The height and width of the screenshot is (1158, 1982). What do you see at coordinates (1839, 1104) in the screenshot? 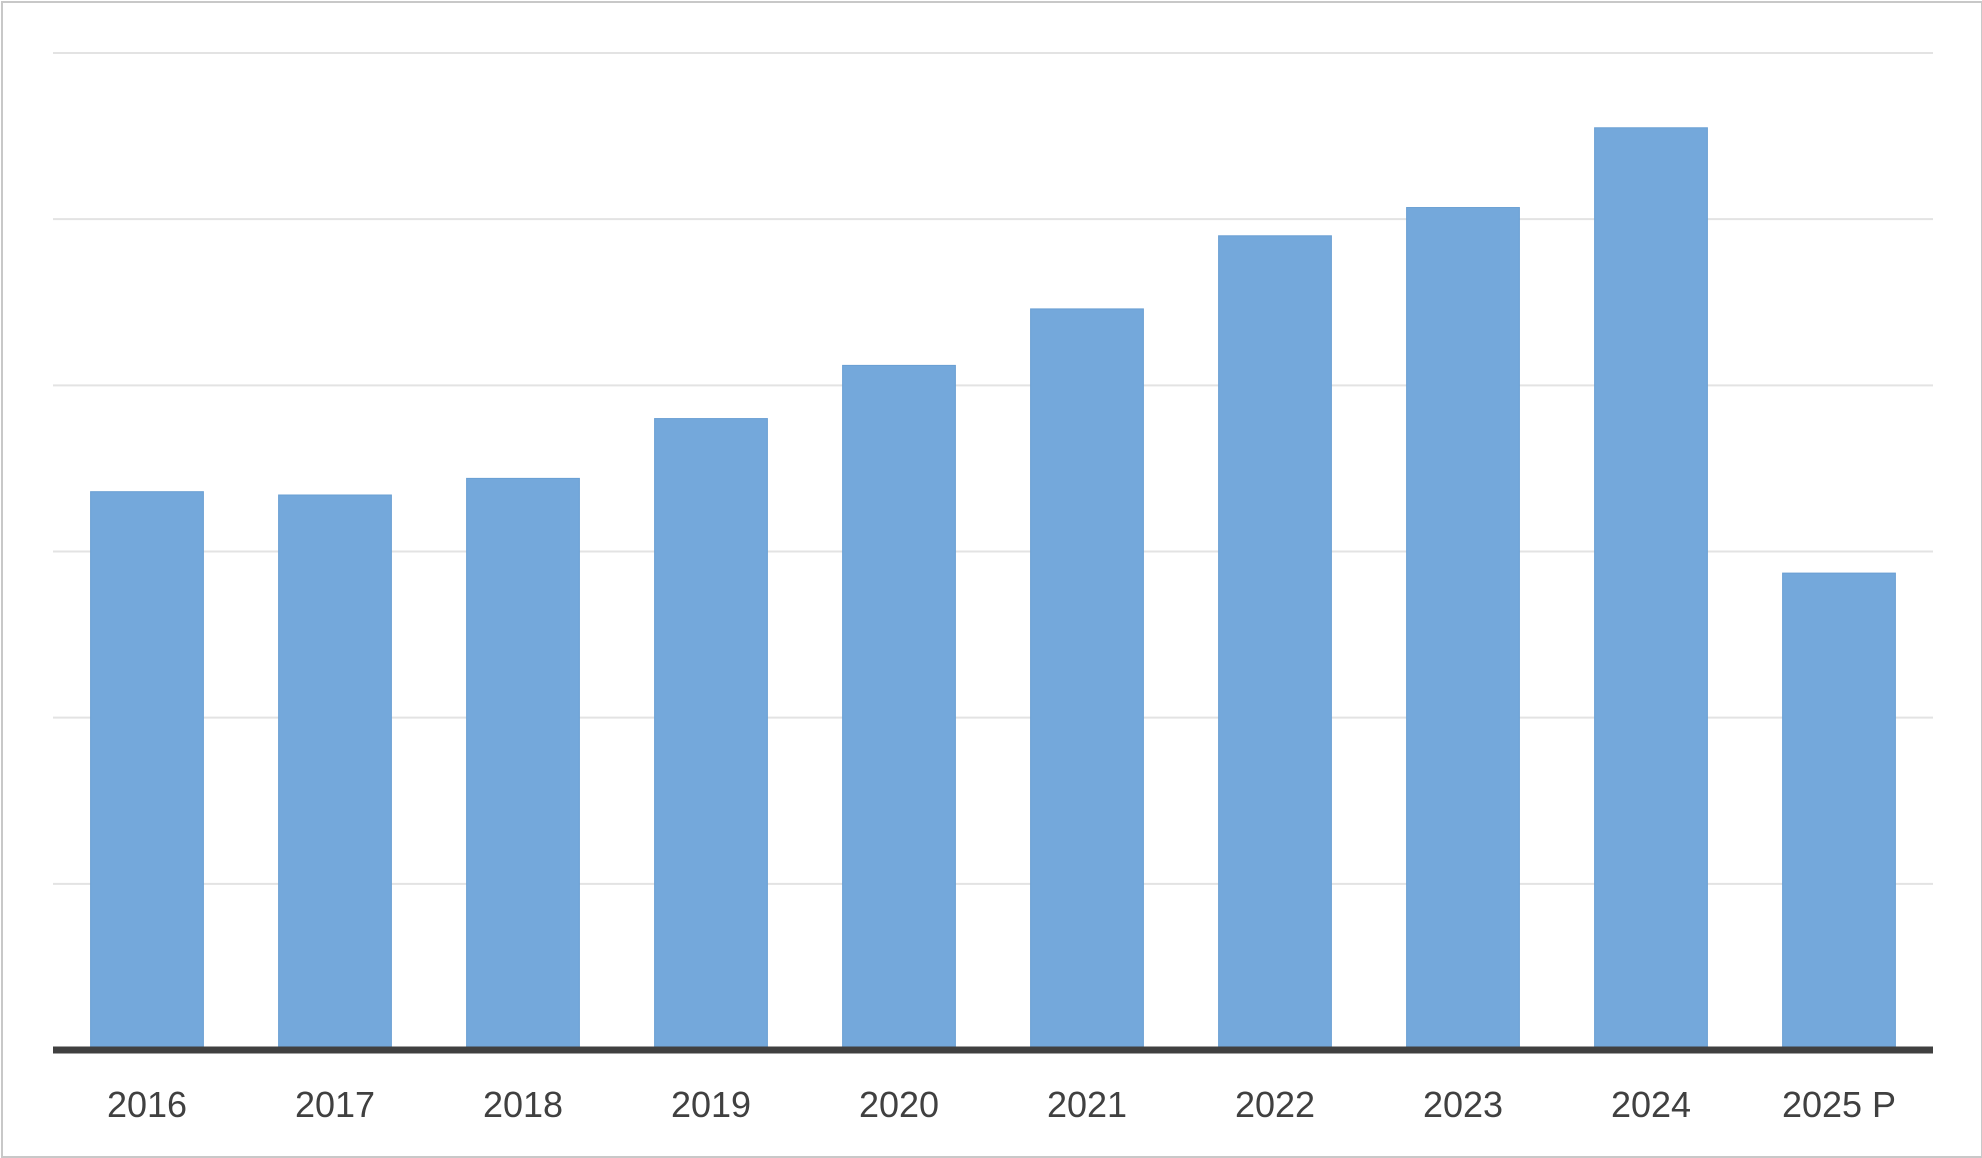
I see `x-tick-label-2025-p: 2025 P` at bounding box center [1839, 1104].